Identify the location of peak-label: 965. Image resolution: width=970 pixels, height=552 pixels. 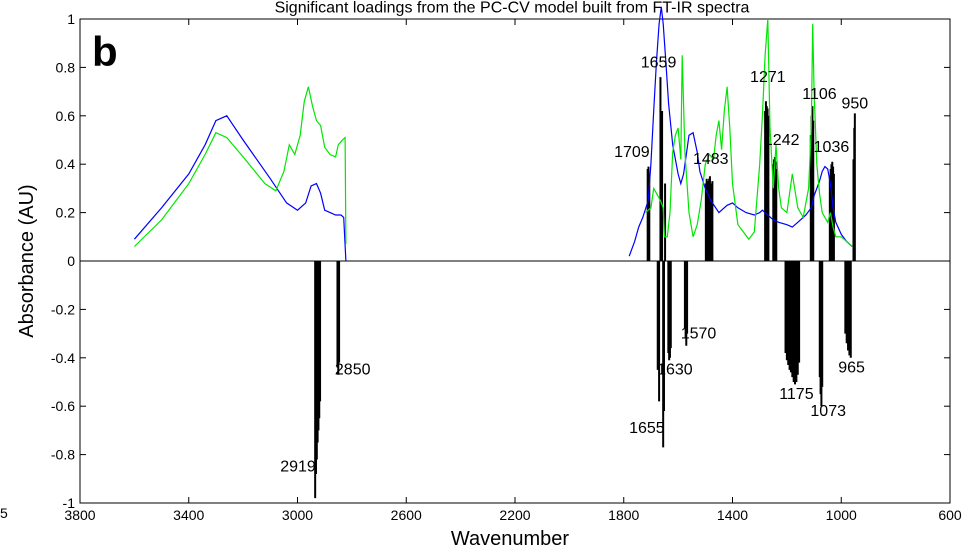
(851, 367).